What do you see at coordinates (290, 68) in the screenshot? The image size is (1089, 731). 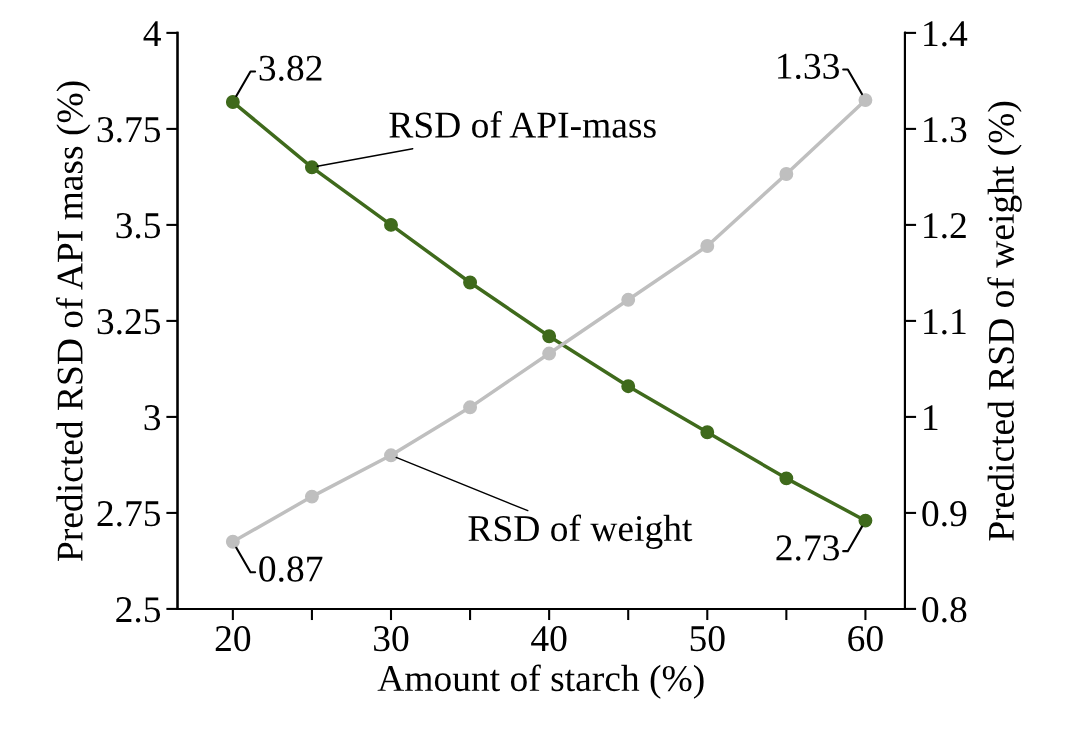 I see `data-label: 3.82` at bounding box center [290, 68].